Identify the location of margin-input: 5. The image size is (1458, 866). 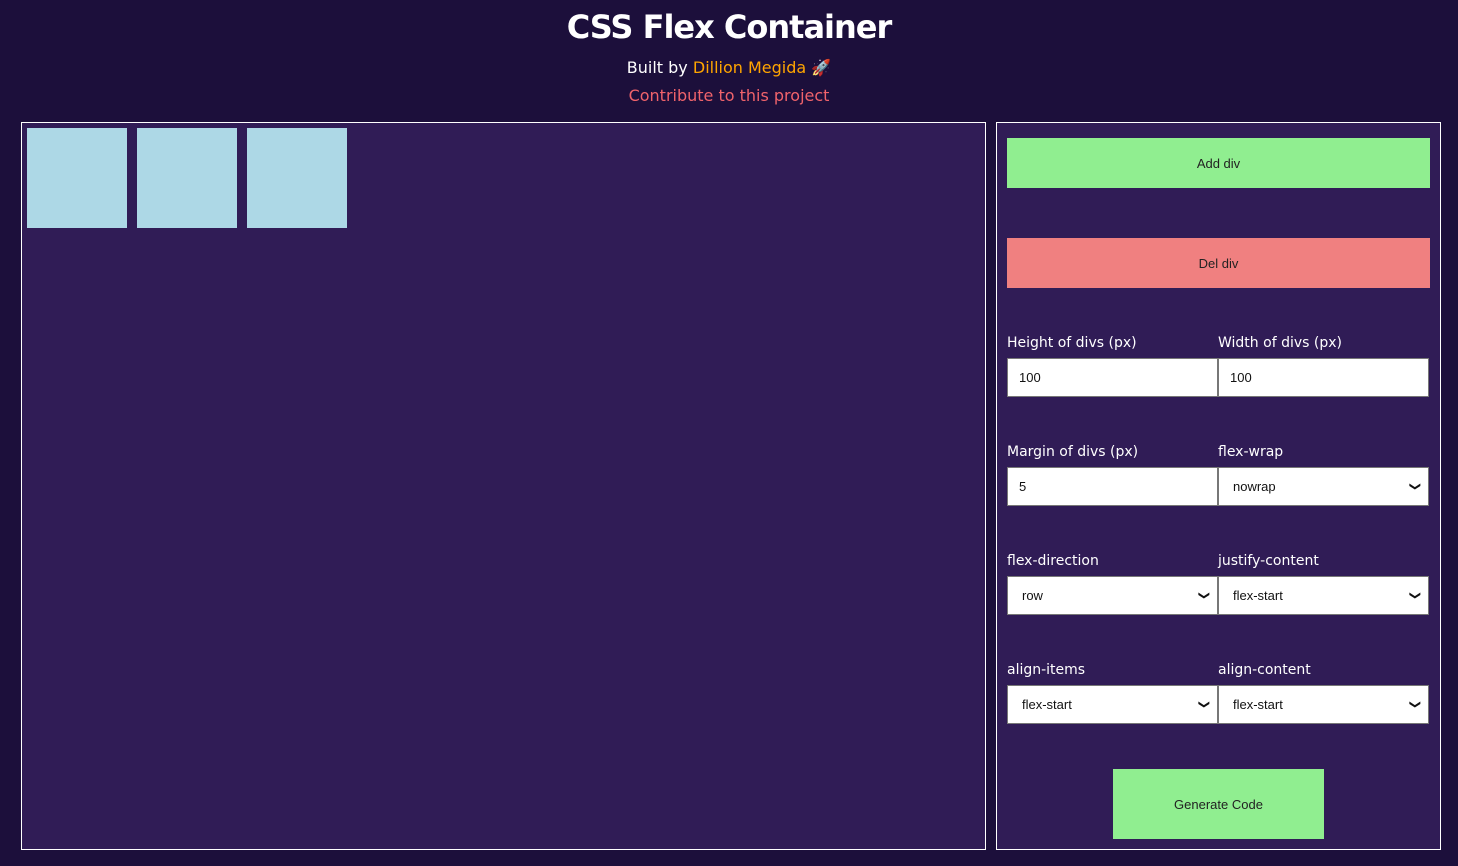
(1112, 486).